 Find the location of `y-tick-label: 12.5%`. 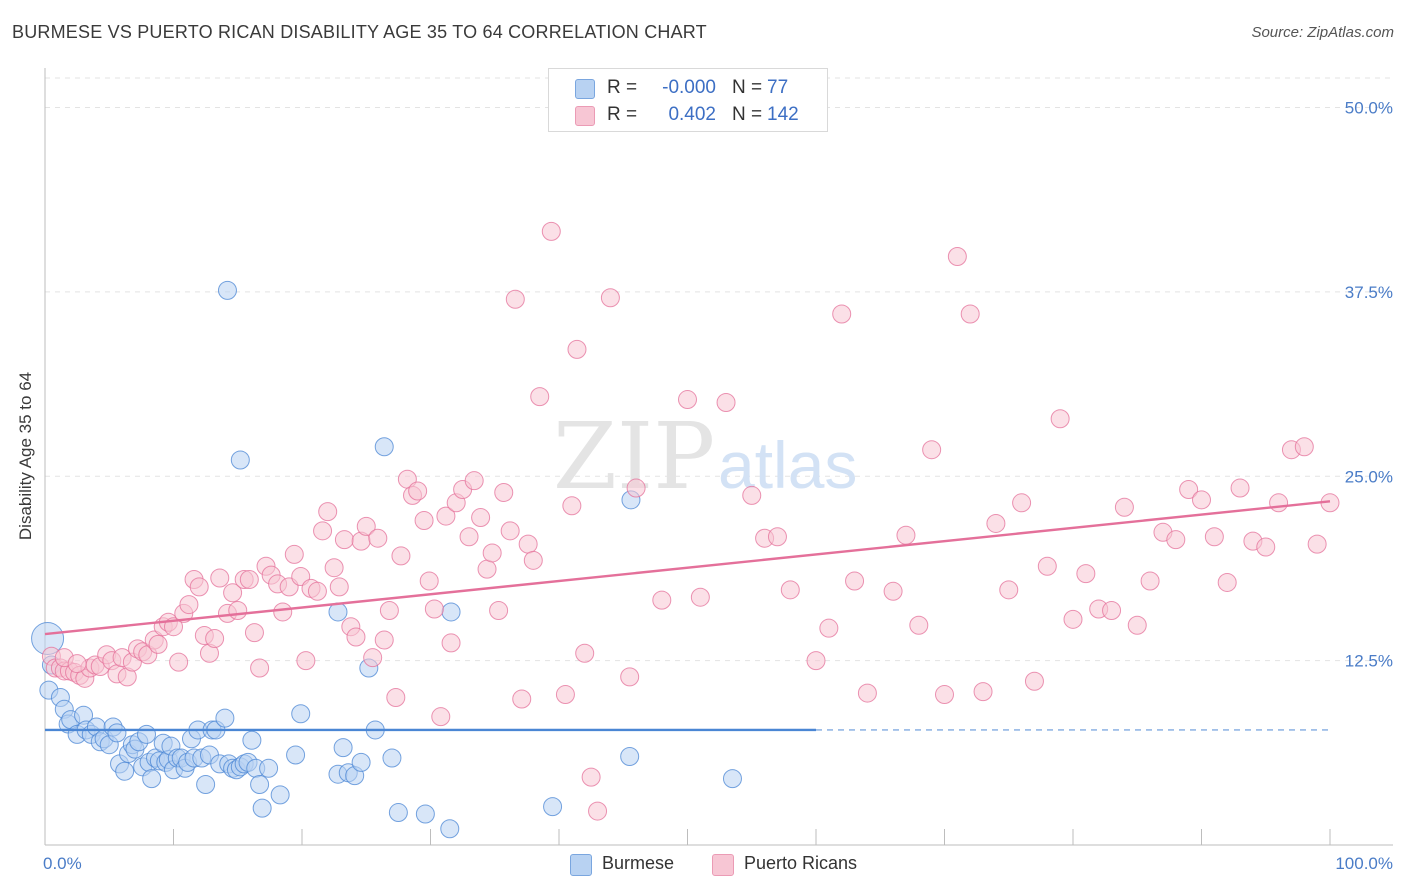

y-tick-label: 12.5% is located at coordinates (1369, 661).